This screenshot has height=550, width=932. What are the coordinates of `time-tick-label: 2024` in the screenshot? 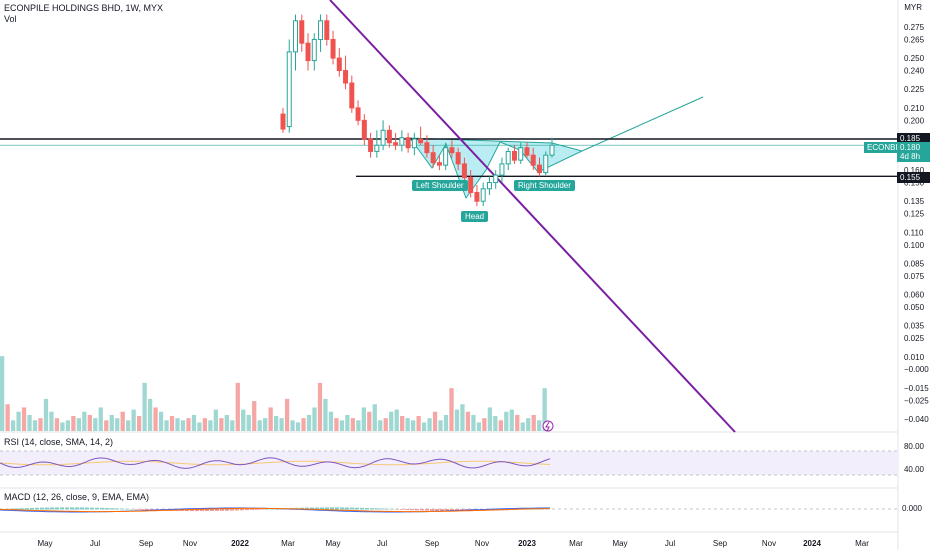 It's located at (812, 543).